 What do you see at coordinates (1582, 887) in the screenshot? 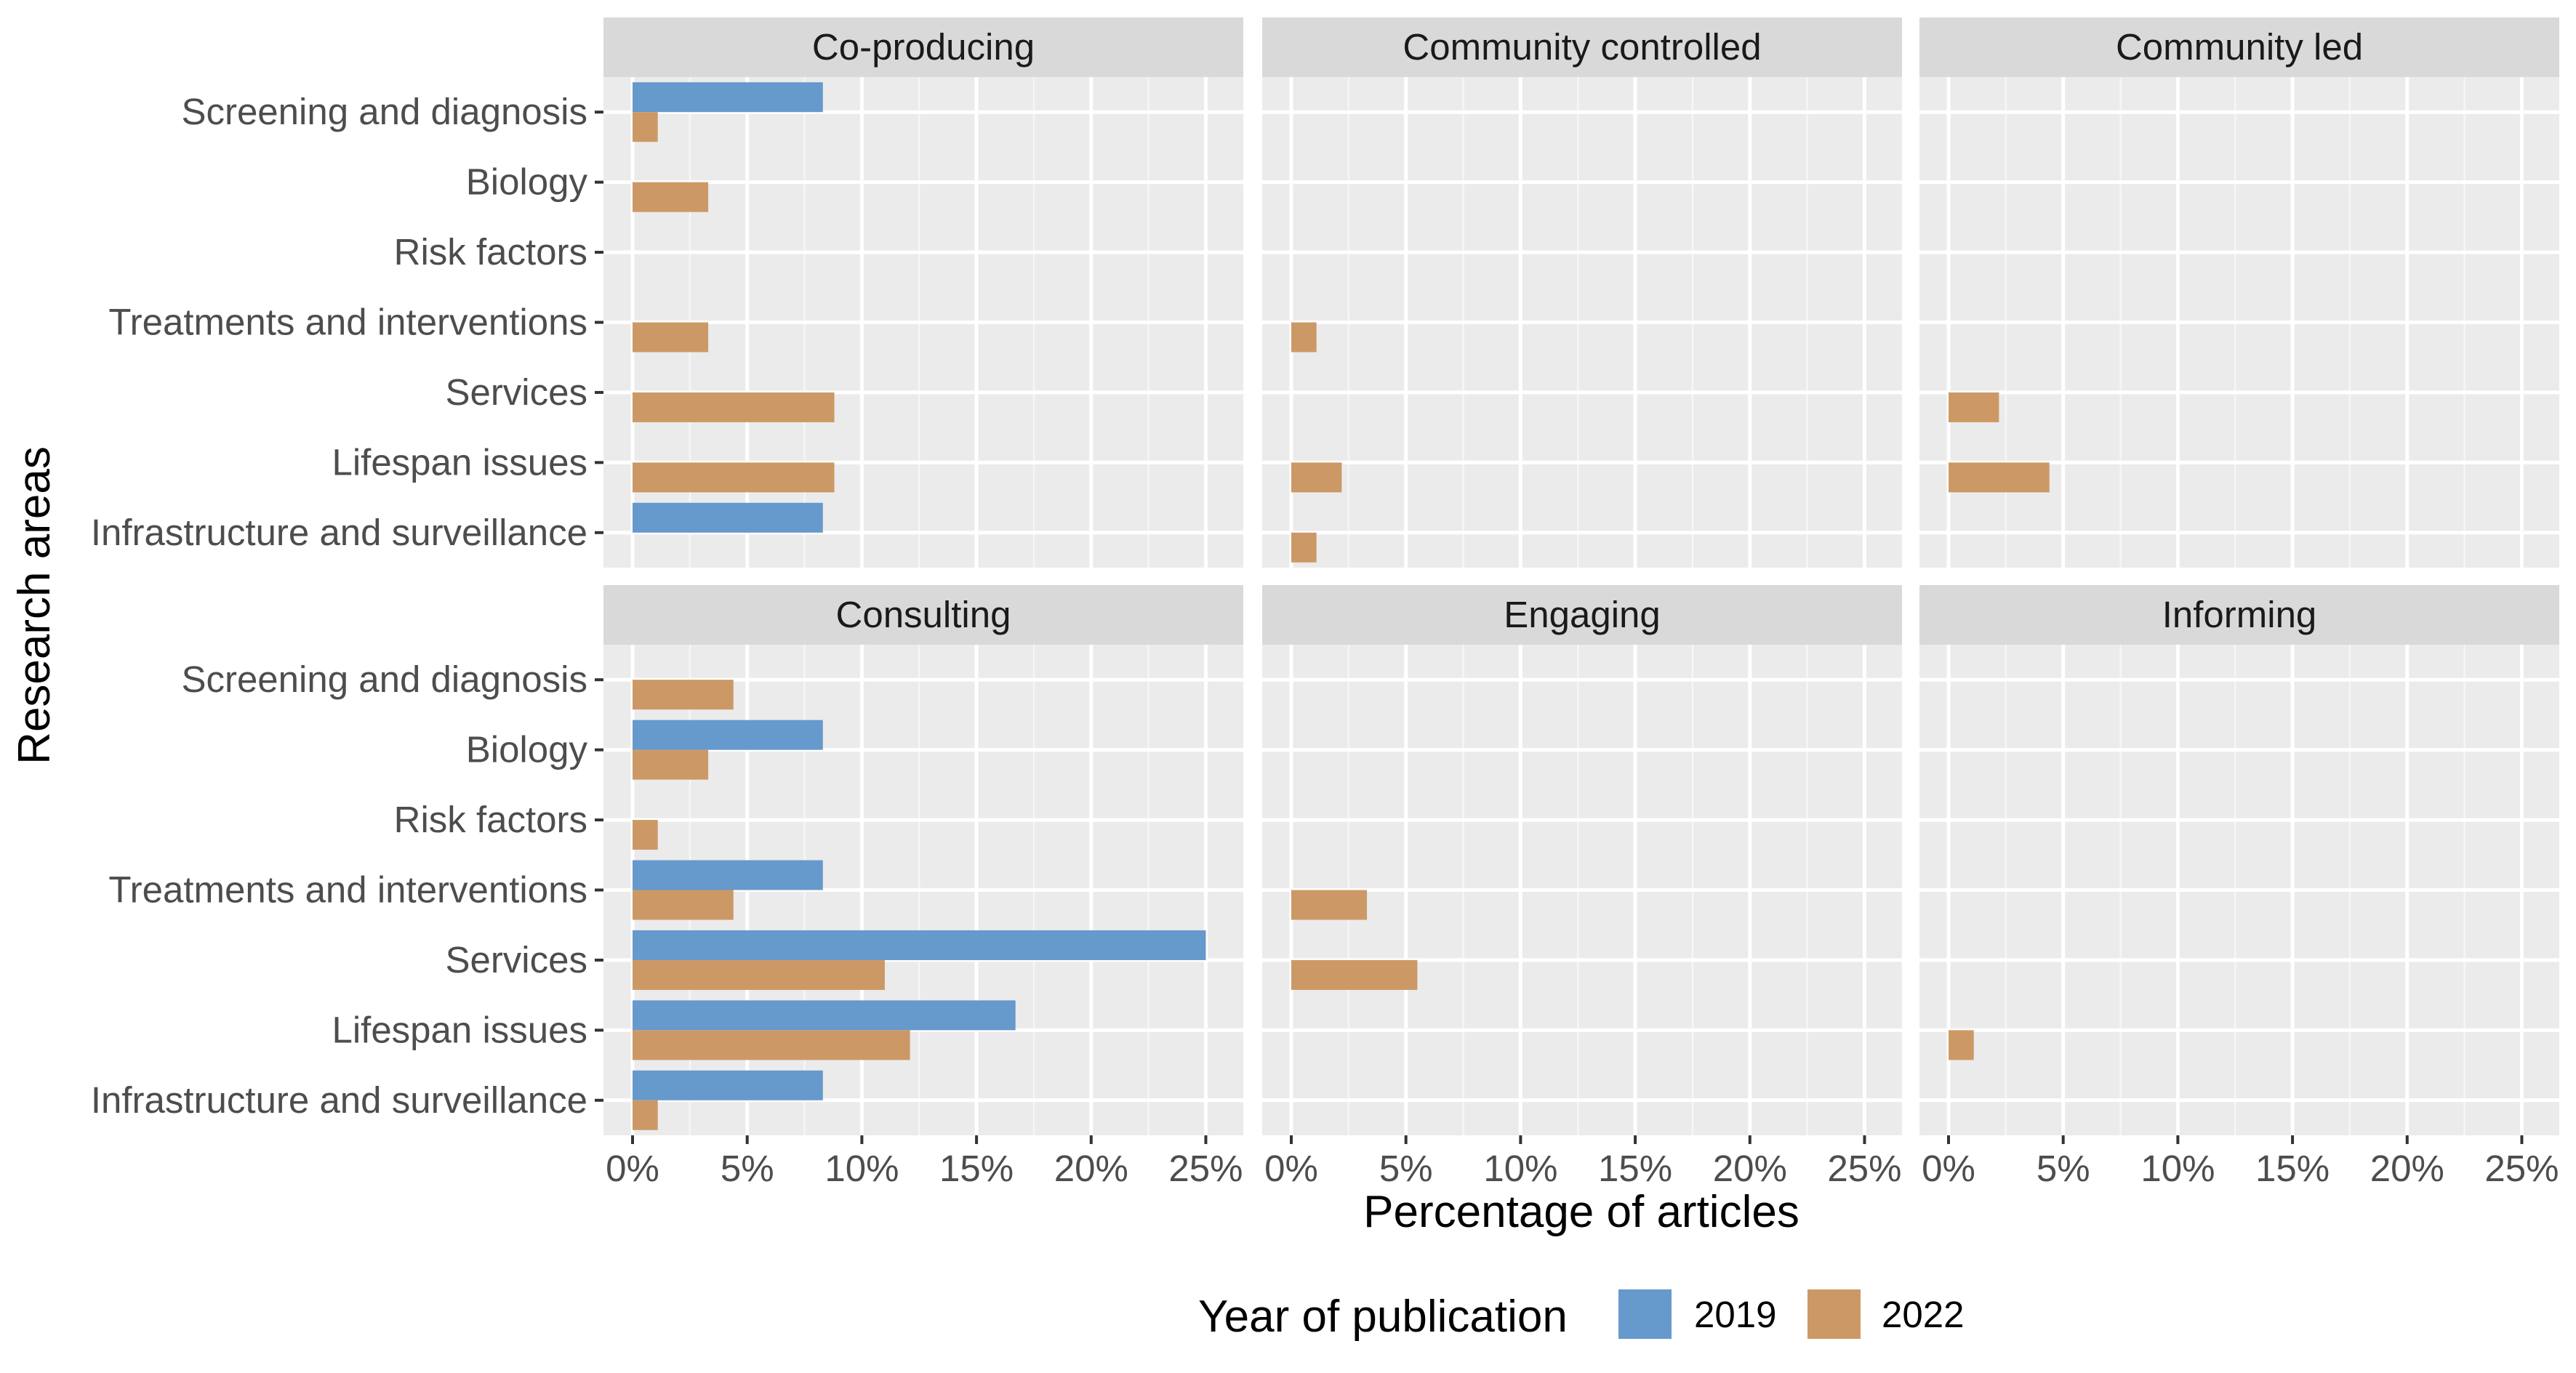
I see `facet-engaging: Engaging 0% 5% 10% 15% 20% 25%` at bounding box center [1582, 887].